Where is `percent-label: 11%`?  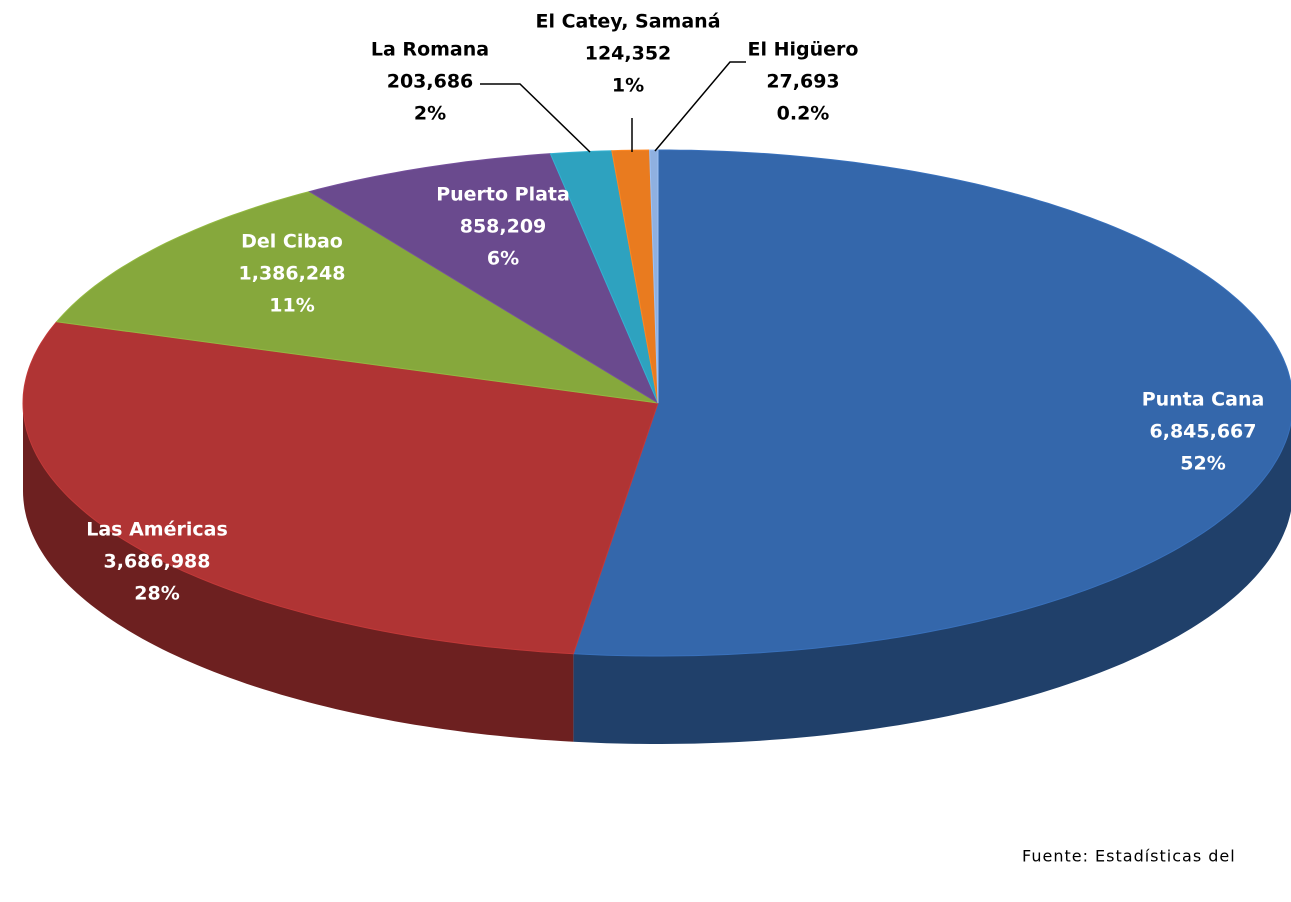 percent-label: 11% is located at coordinates (291, 306).